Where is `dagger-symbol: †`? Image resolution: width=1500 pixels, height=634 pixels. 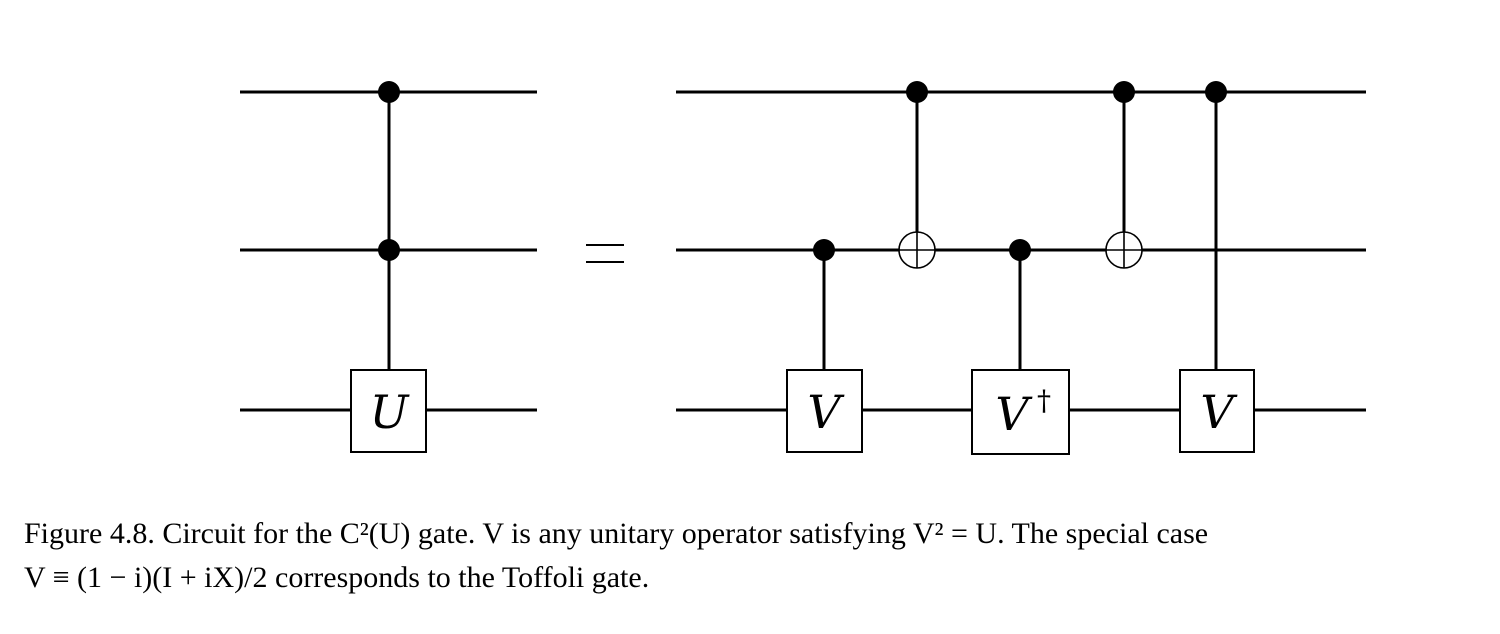
dagger-symbol: † is located at coordinates (1044, 400).